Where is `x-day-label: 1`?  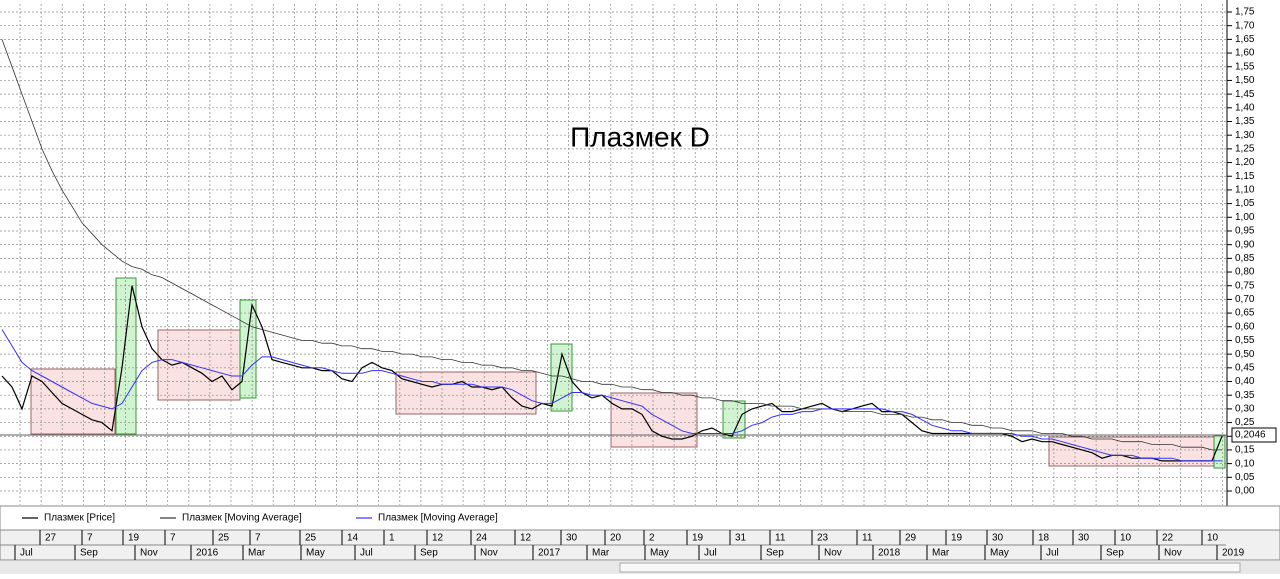 x-day-label: 1 is located at coordinates (392, 538).